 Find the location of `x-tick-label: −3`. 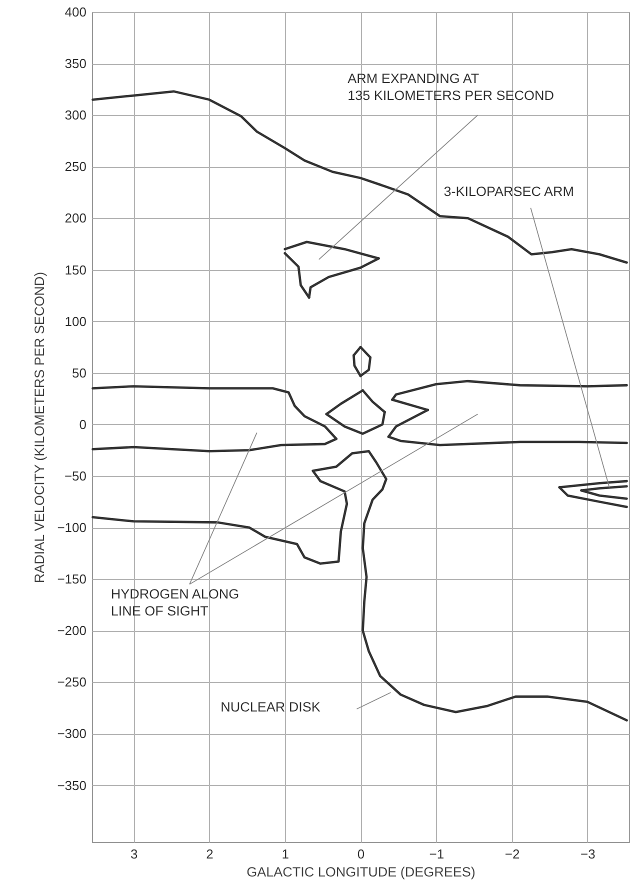

x-tick-label: −3 is located at coordinates (588, 854).